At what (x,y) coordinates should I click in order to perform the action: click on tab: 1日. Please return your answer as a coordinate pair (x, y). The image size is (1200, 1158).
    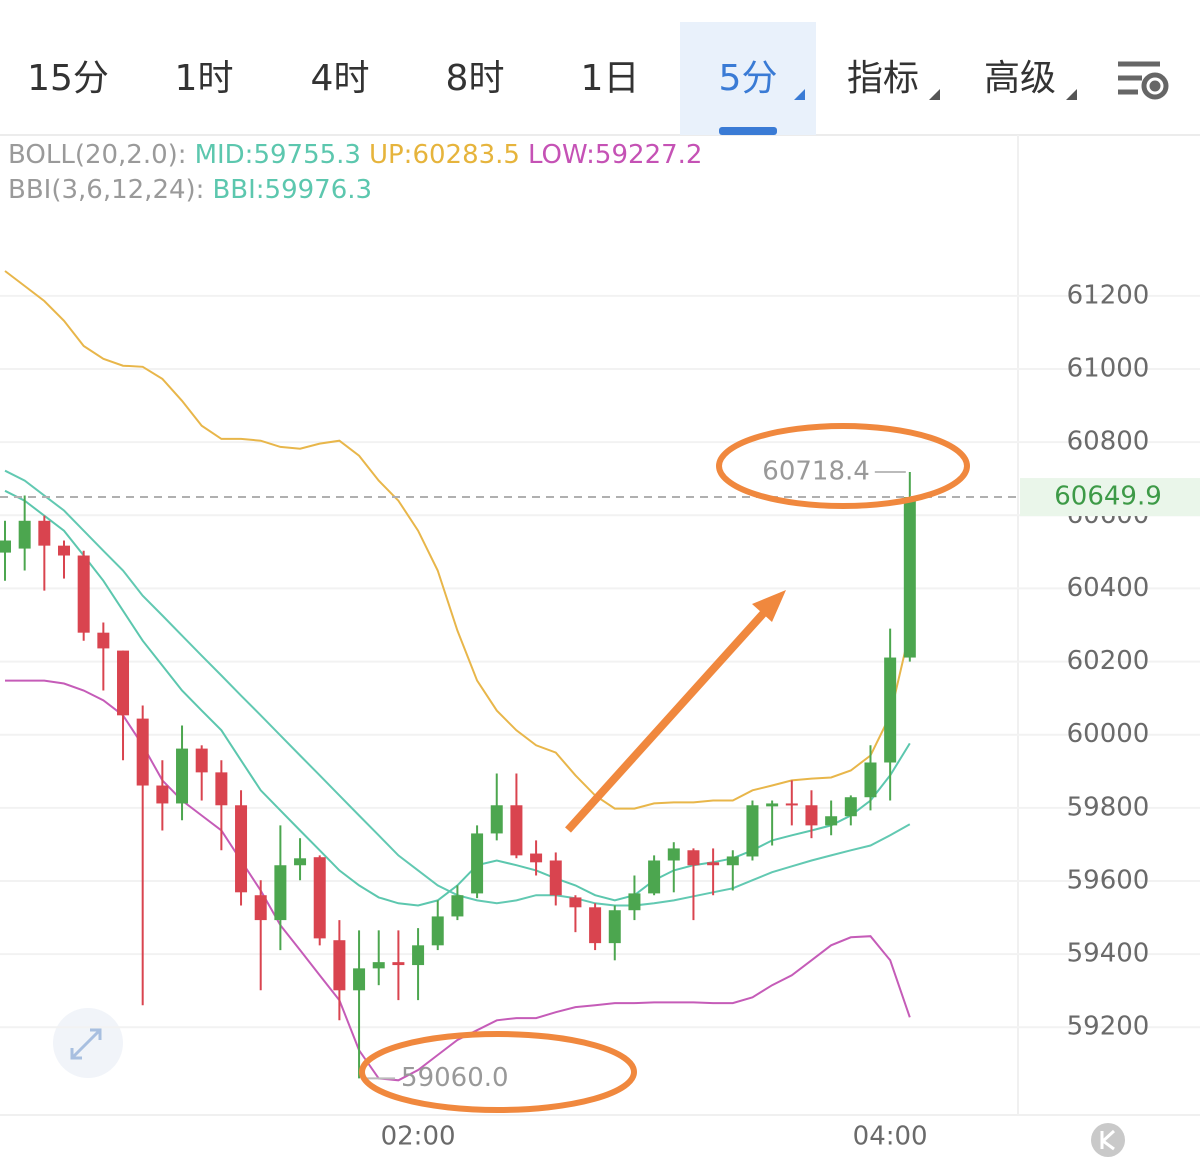
    Looking at the image, I should click on (610, 78).